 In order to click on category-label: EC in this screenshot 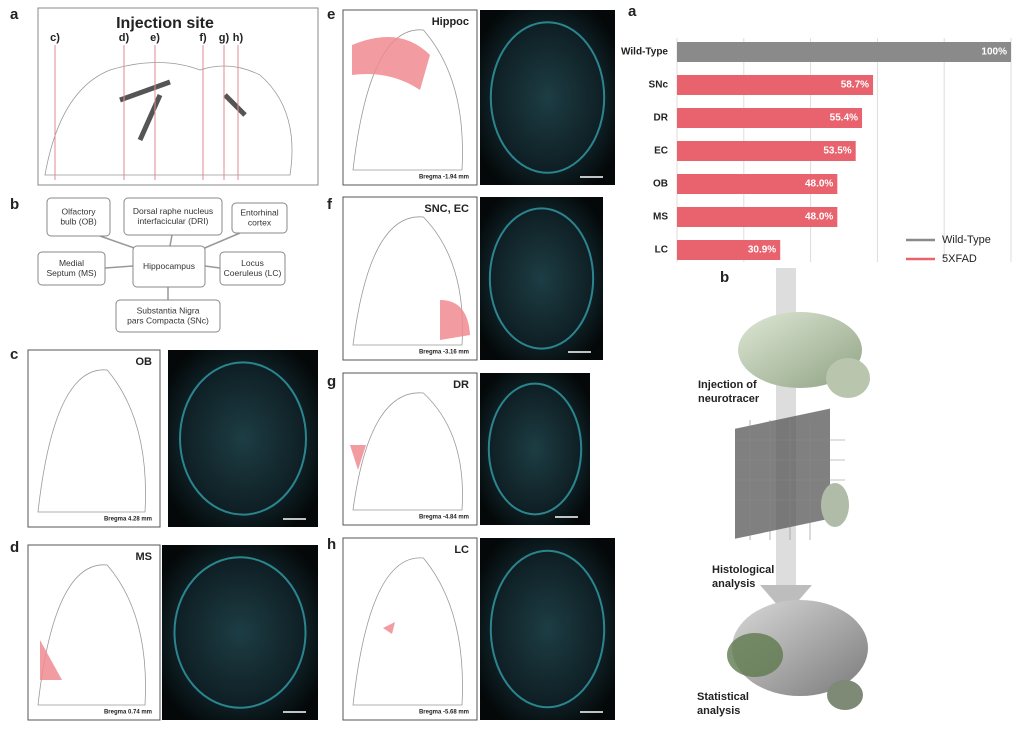, I will do `click(661, 151)`.